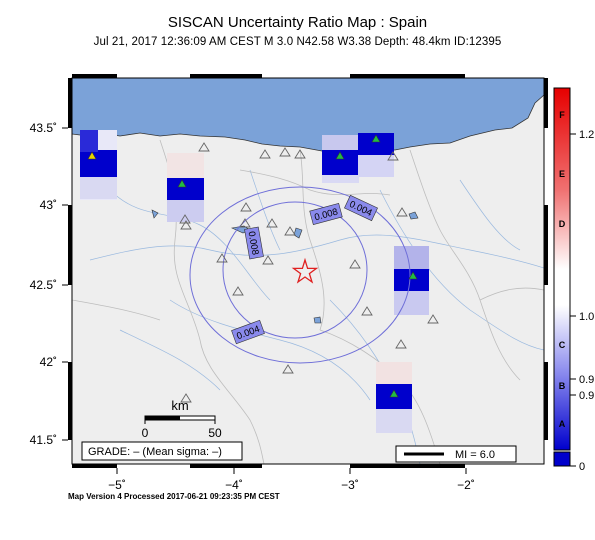 Image resolution: width=595 pixels, height=540 pixels. Describe the element at coordinates (562, 345) in the screenshot. I see `colorbar-letter: C` at that location.